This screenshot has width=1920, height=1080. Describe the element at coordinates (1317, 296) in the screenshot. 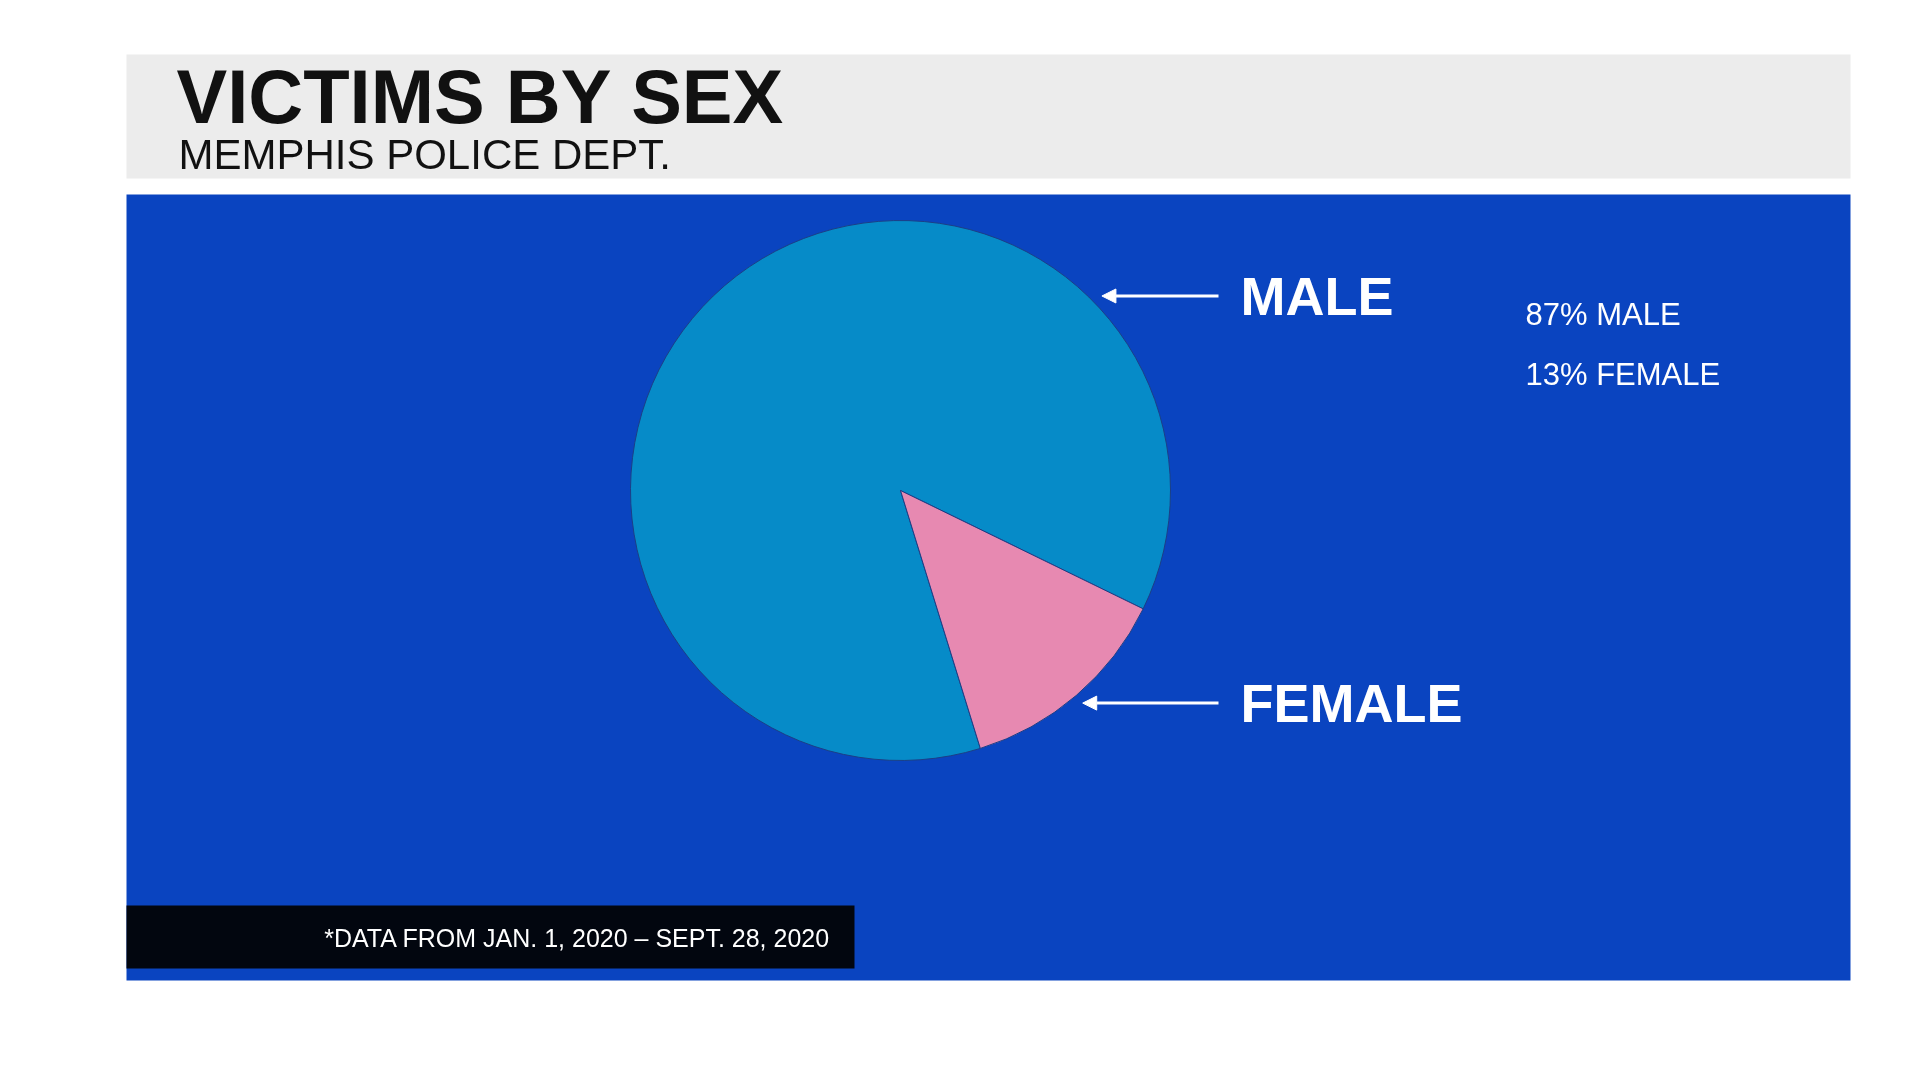

I see `slice-label: MALE` at that location.